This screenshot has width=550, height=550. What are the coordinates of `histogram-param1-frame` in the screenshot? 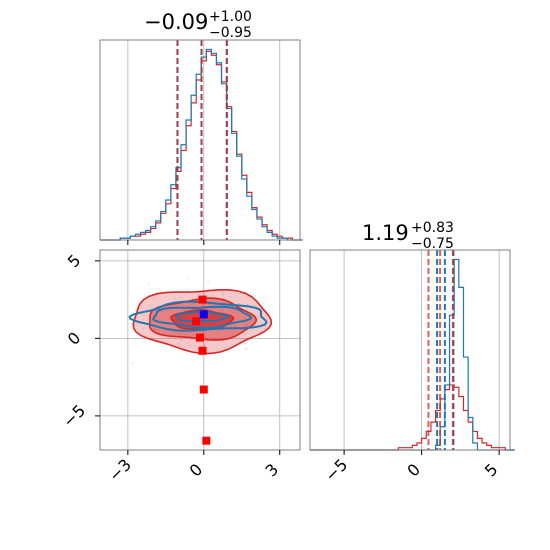 It's located at (200, 140).